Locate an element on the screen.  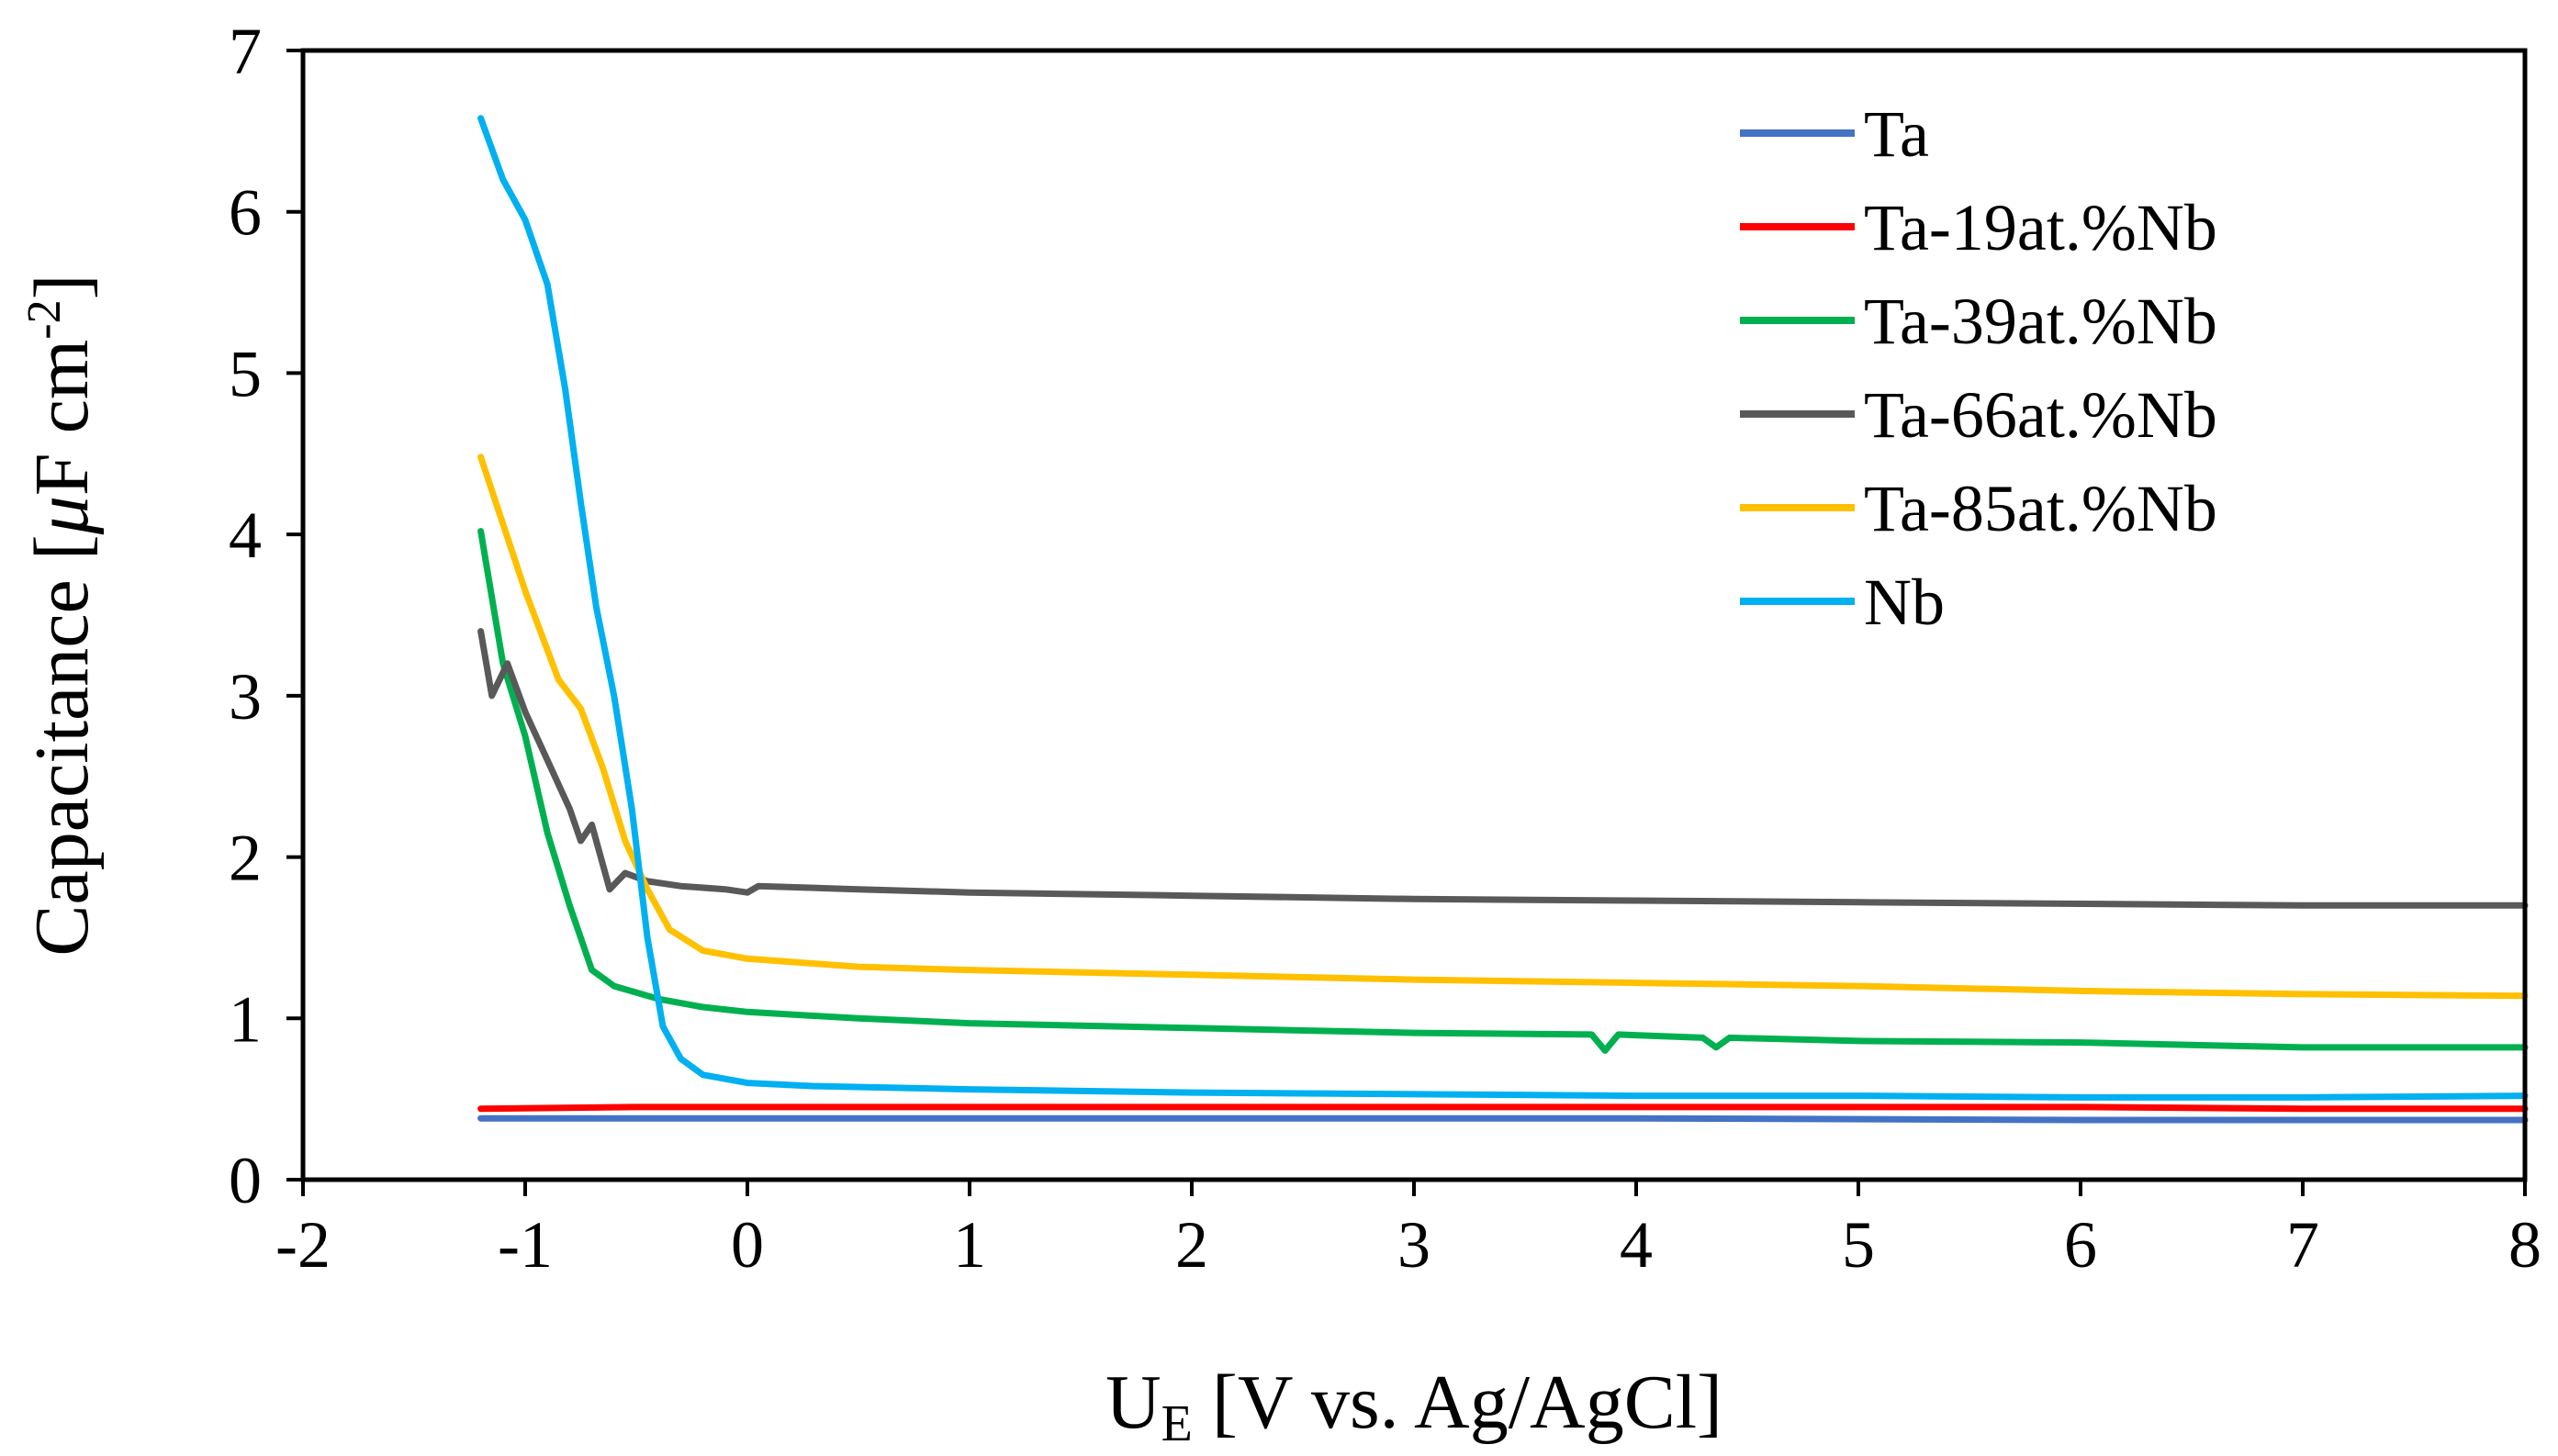
x-axis-title: UE [V vs. Ag/AgCl] is located at coordinates (1413, 1406).